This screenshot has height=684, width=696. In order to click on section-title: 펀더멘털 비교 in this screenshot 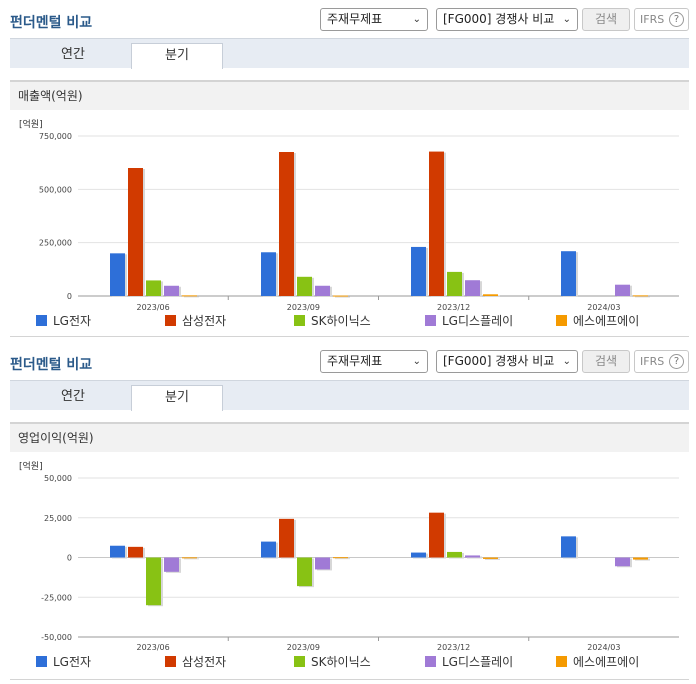, I will do `click(51, 23)`.